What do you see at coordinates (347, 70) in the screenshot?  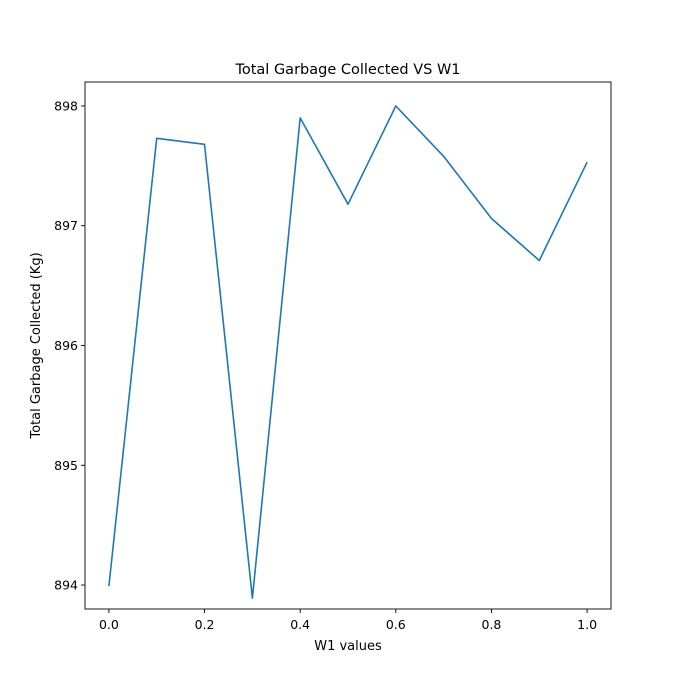 I see `chart-title: Total Garbage Collected VS W1` at bounding box center [347, 70].